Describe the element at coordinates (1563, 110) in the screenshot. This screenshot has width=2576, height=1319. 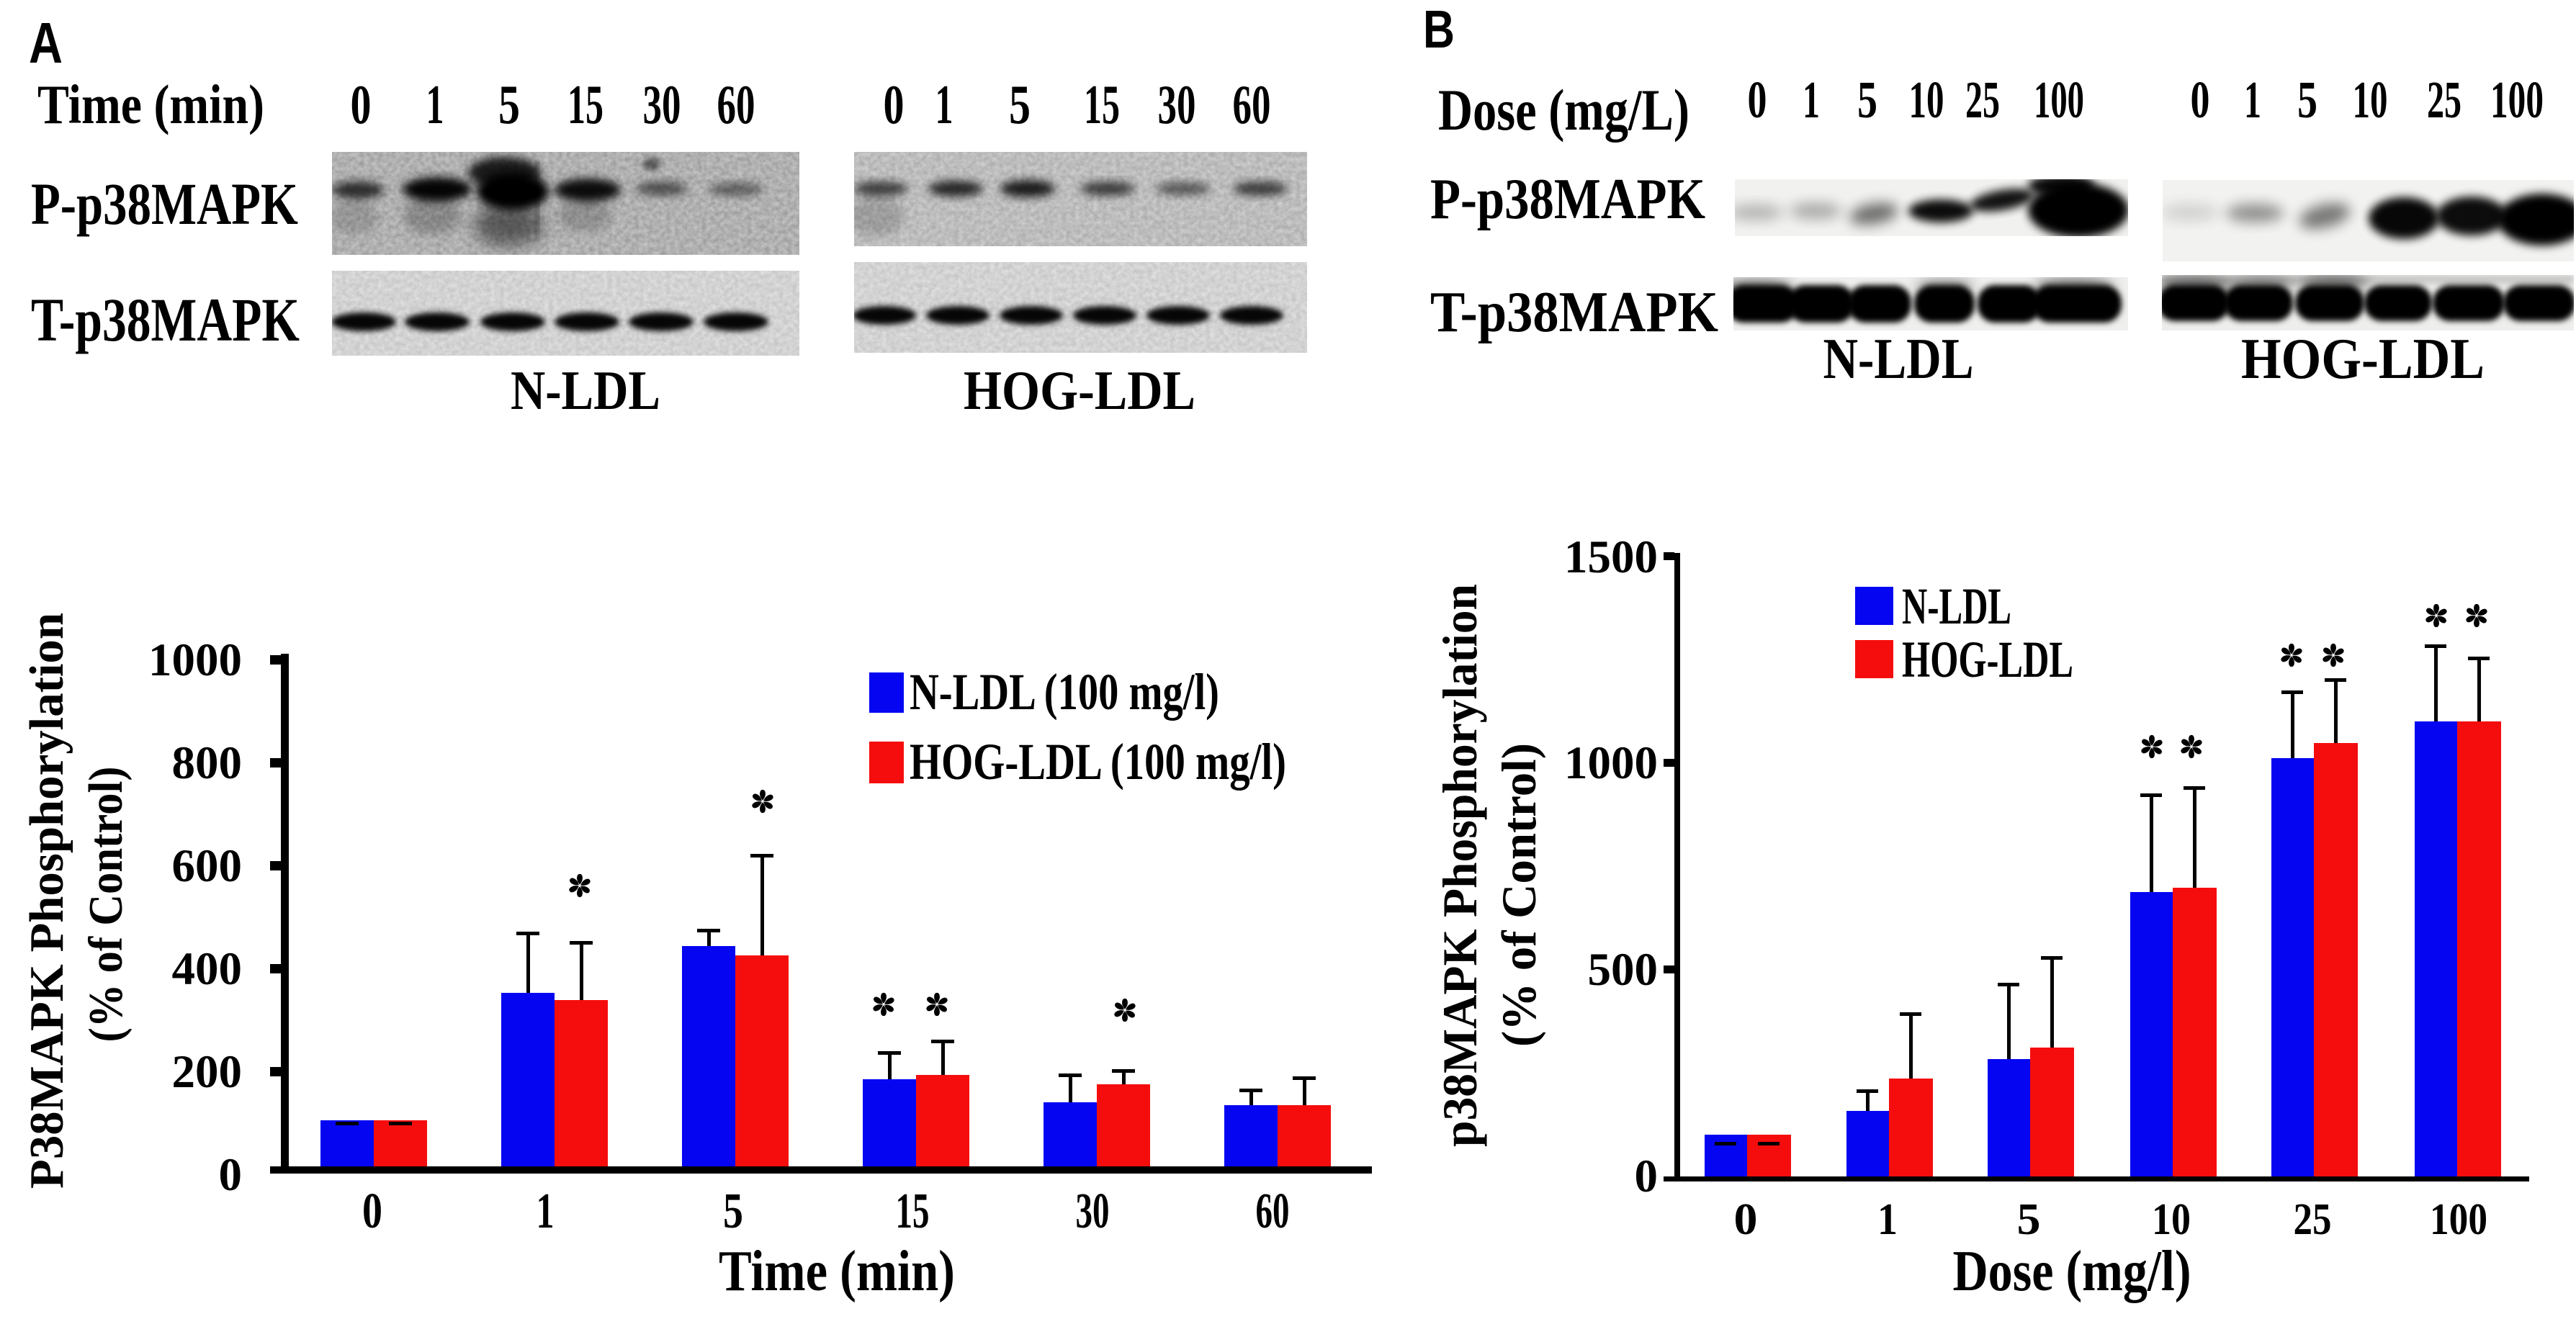
I see `svg-text: Dose (mg/L)` at that location.